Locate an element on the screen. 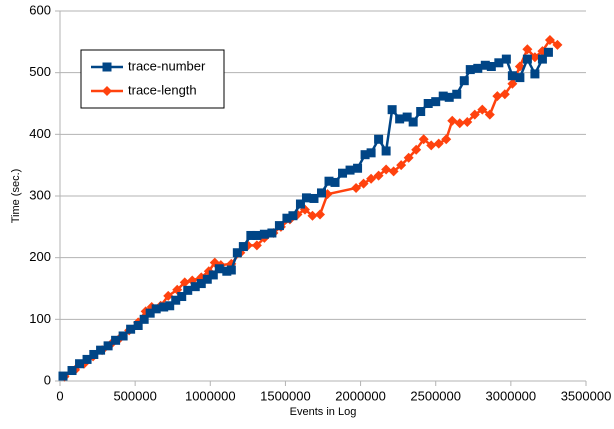 This screenshot has height=429, width=614. x-tick-label: 1000000 is located at coordinates (210, 395).